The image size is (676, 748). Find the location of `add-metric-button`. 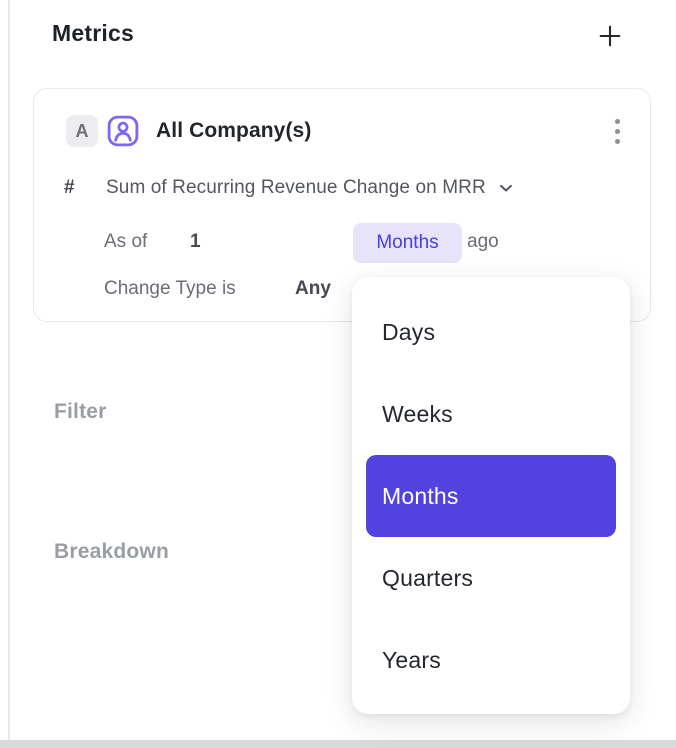

add-metric-button is located at coordinates (610, 36).